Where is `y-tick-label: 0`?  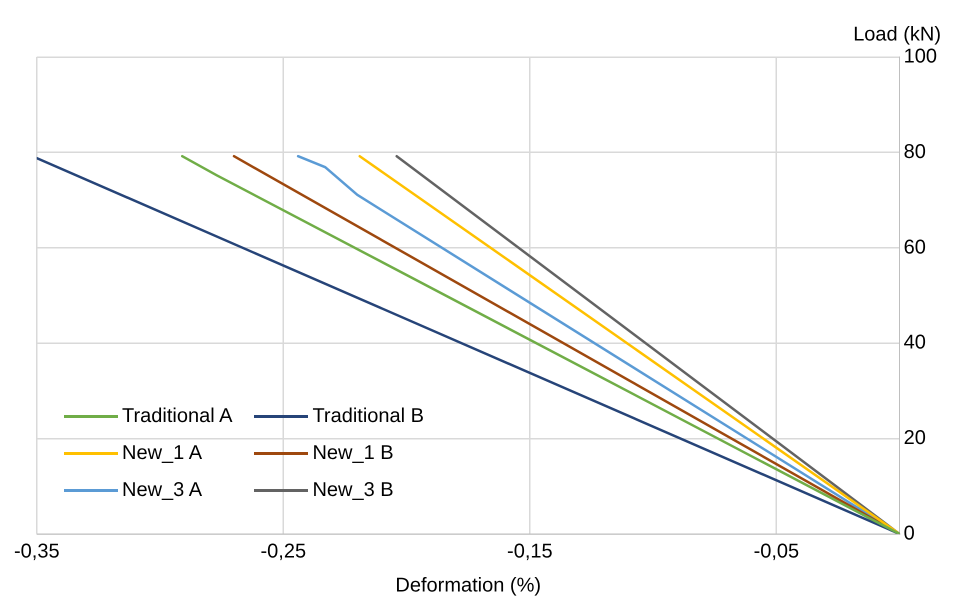 y-tick-label: 0 is located at coordinates (909, 533).